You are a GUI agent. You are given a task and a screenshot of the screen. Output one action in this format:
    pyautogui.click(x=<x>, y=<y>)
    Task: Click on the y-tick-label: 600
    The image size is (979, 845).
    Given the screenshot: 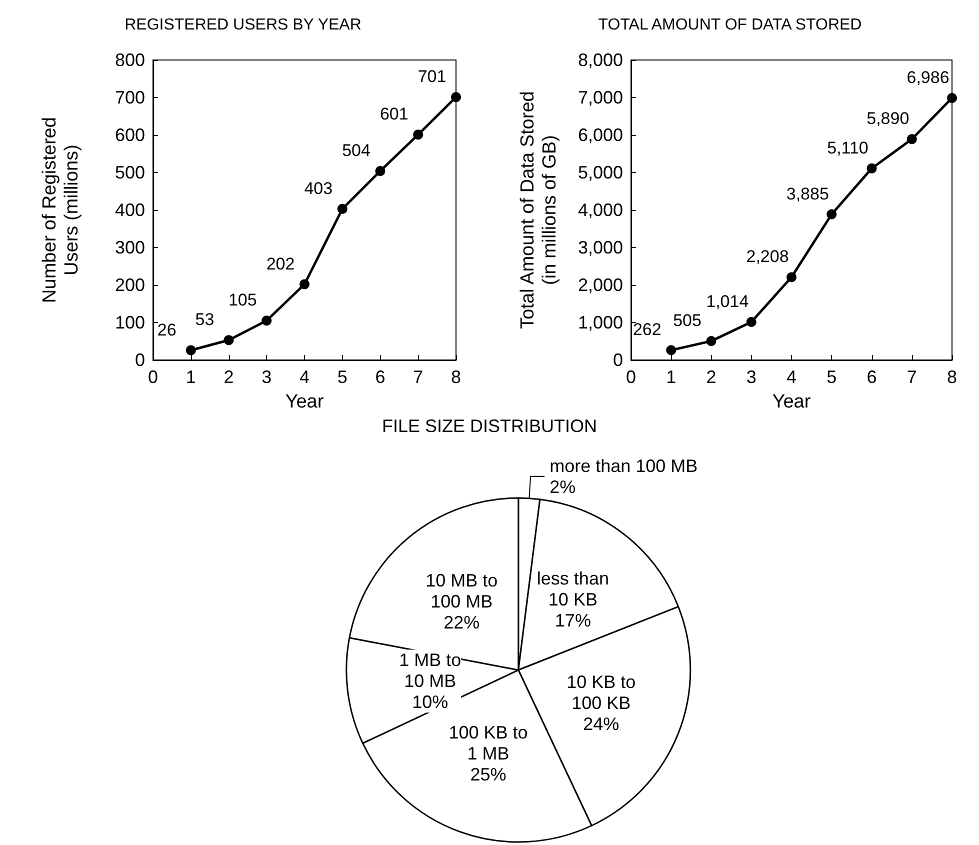 What is the action you would take?
    pyautogui.click(x=129, y=135)
    